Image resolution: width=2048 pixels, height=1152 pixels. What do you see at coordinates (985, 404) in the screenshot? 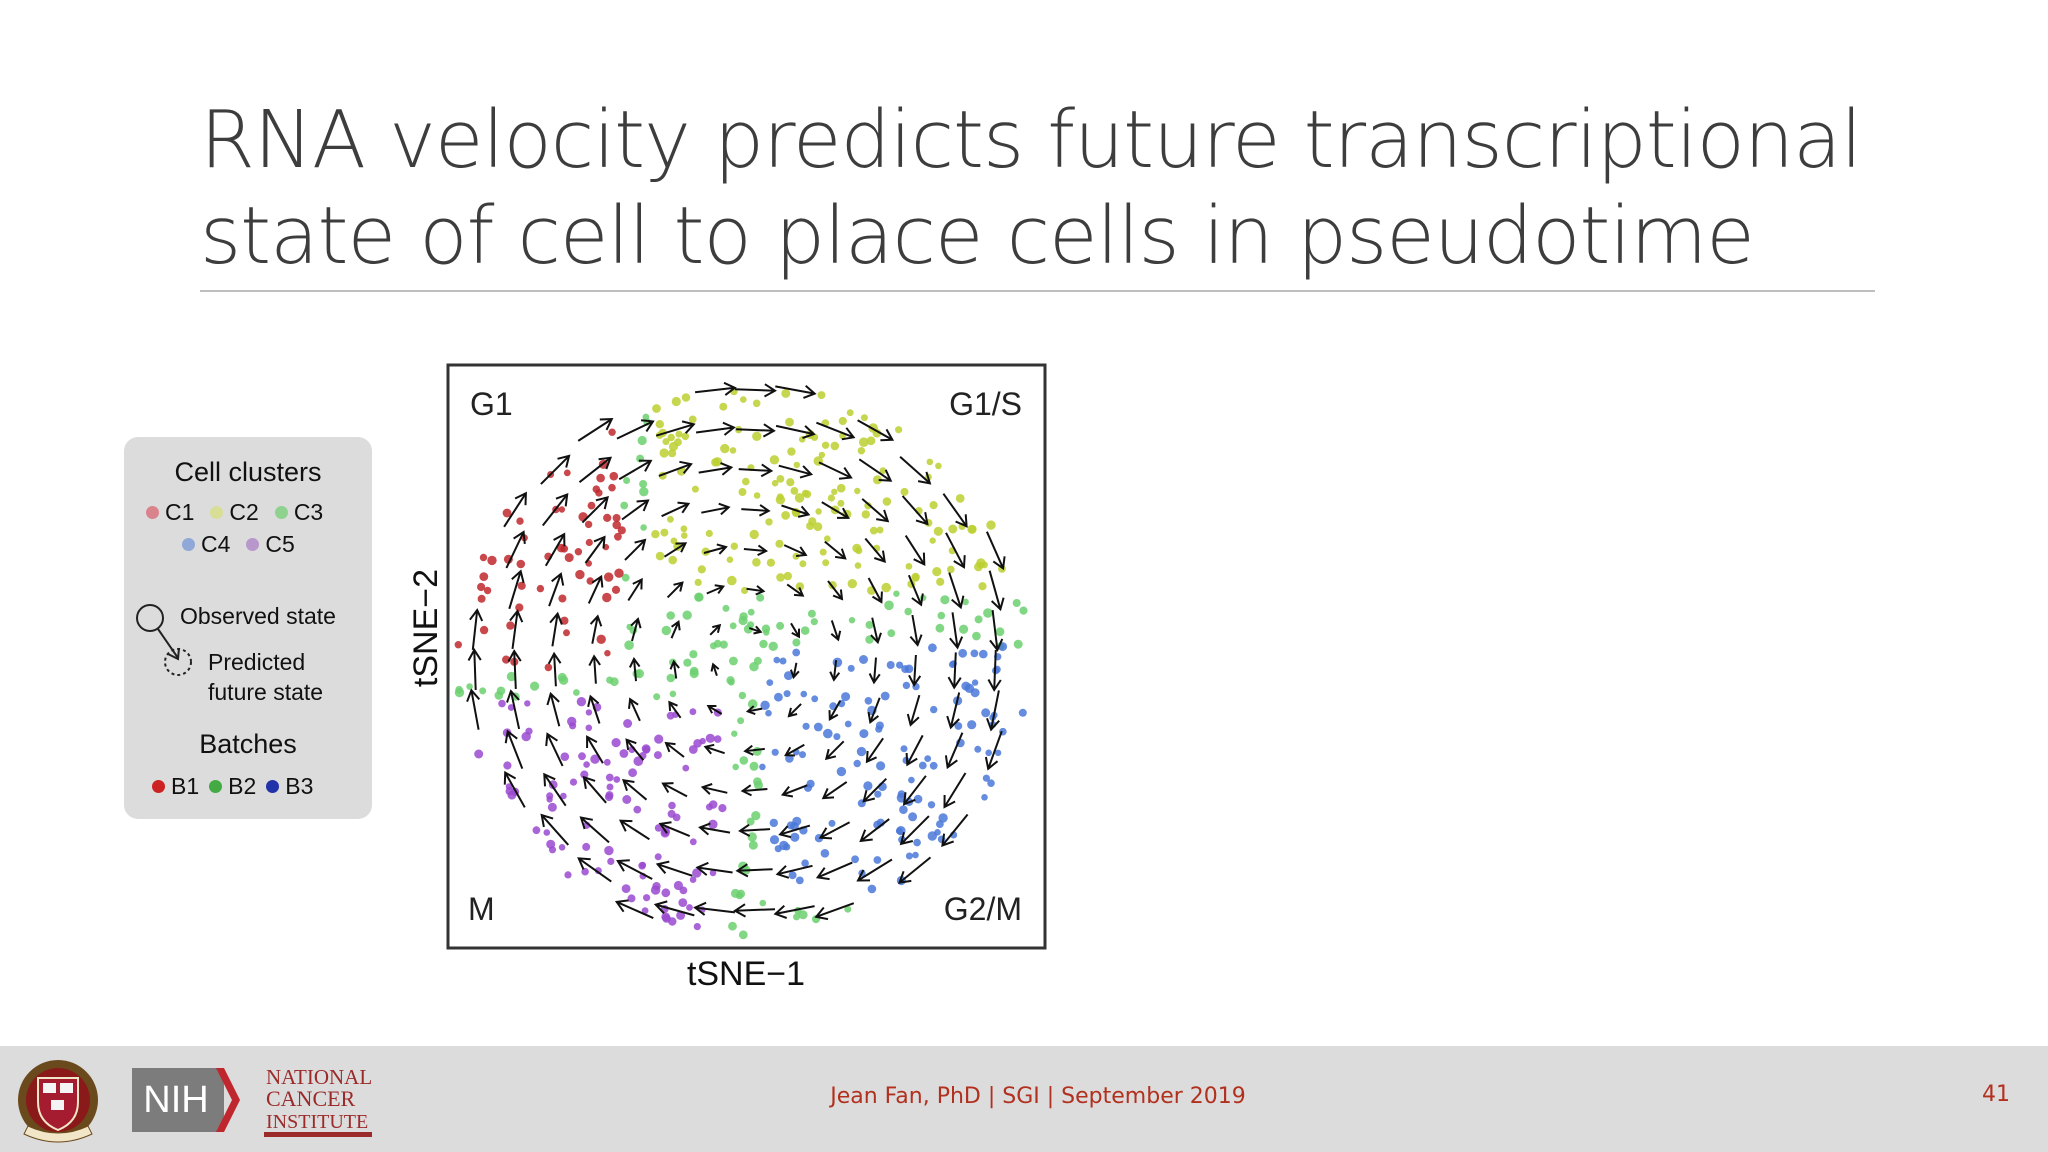
I see `corner-label-g1s: G1/S` at bounding box center [985, 404].